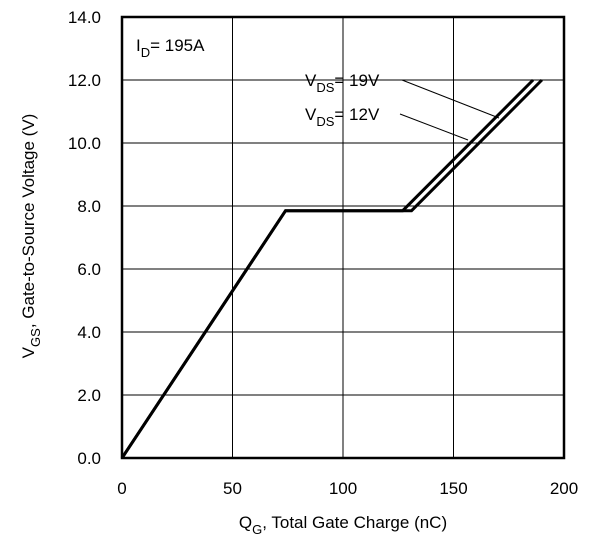  I want to click on annotation-rest: = 195A, so click(177, 45).